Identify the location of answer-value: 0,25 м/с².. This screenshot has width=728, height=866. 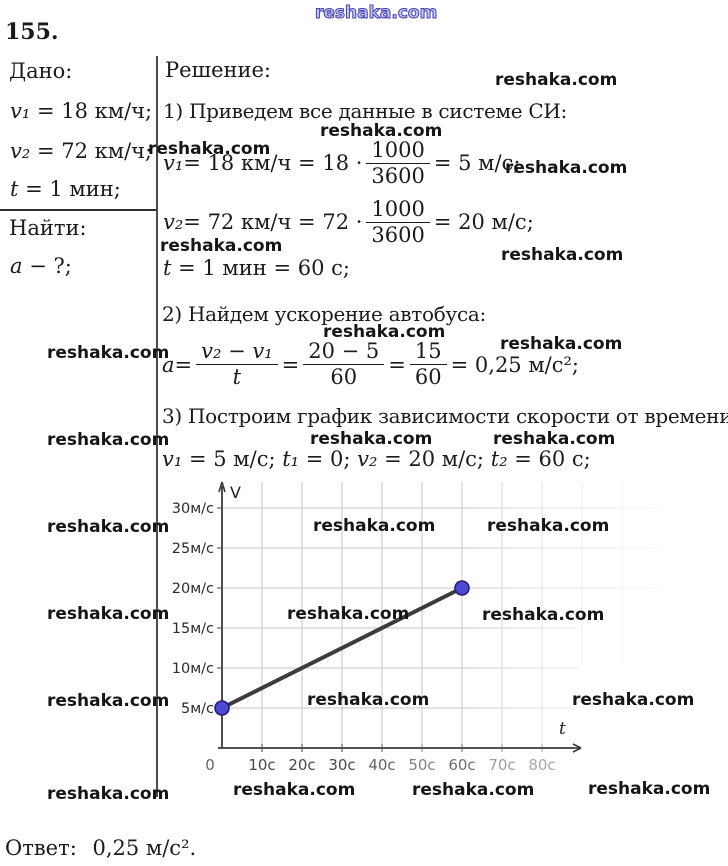
(144, 848).